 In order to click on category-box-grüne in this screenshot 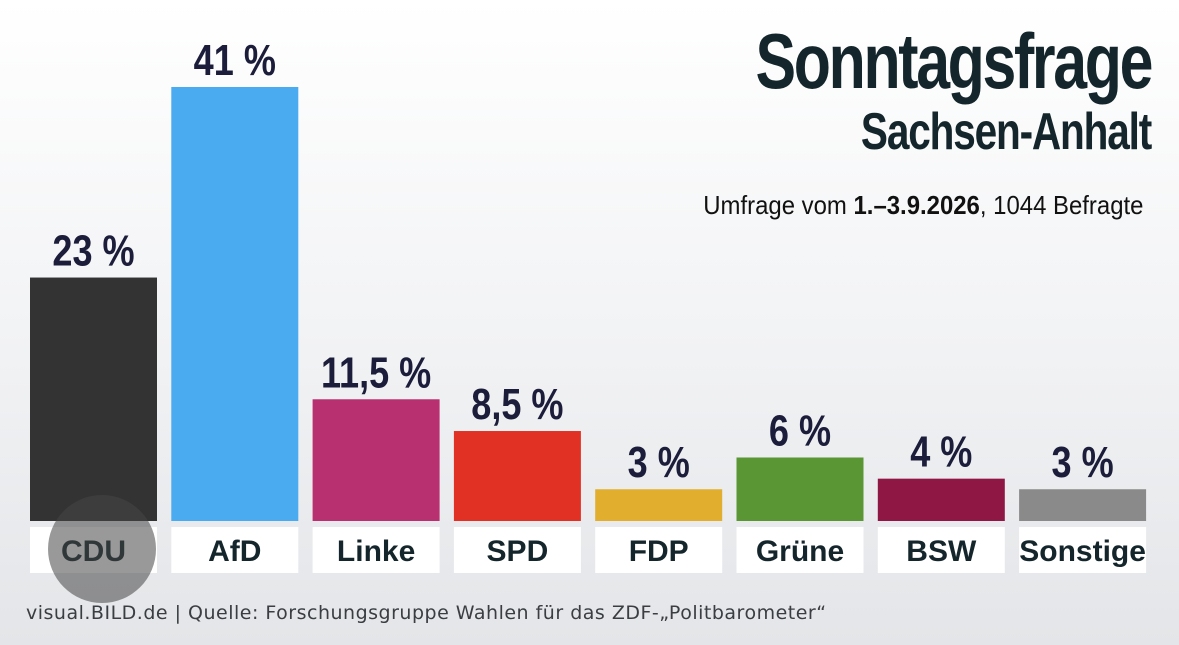, I will do `click(800, 550)`.